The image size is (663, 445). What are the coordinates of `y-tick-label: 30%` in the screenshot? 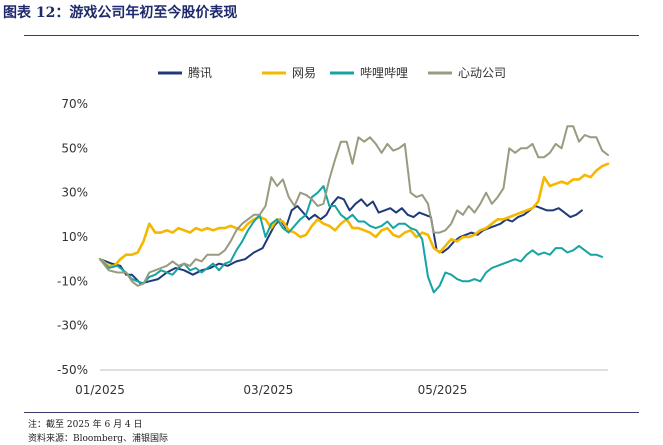 It's located at (74, 193).